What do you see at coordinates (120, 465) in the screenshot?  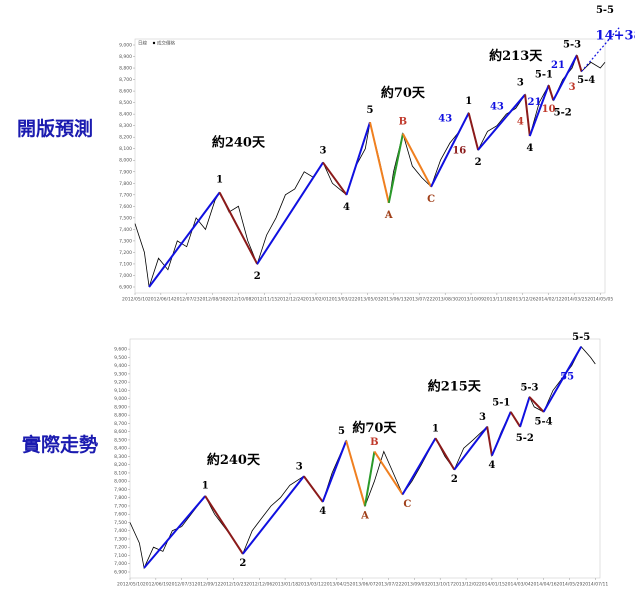 I see `y-tick-label: 8,200` at bounding box center [120, 465].